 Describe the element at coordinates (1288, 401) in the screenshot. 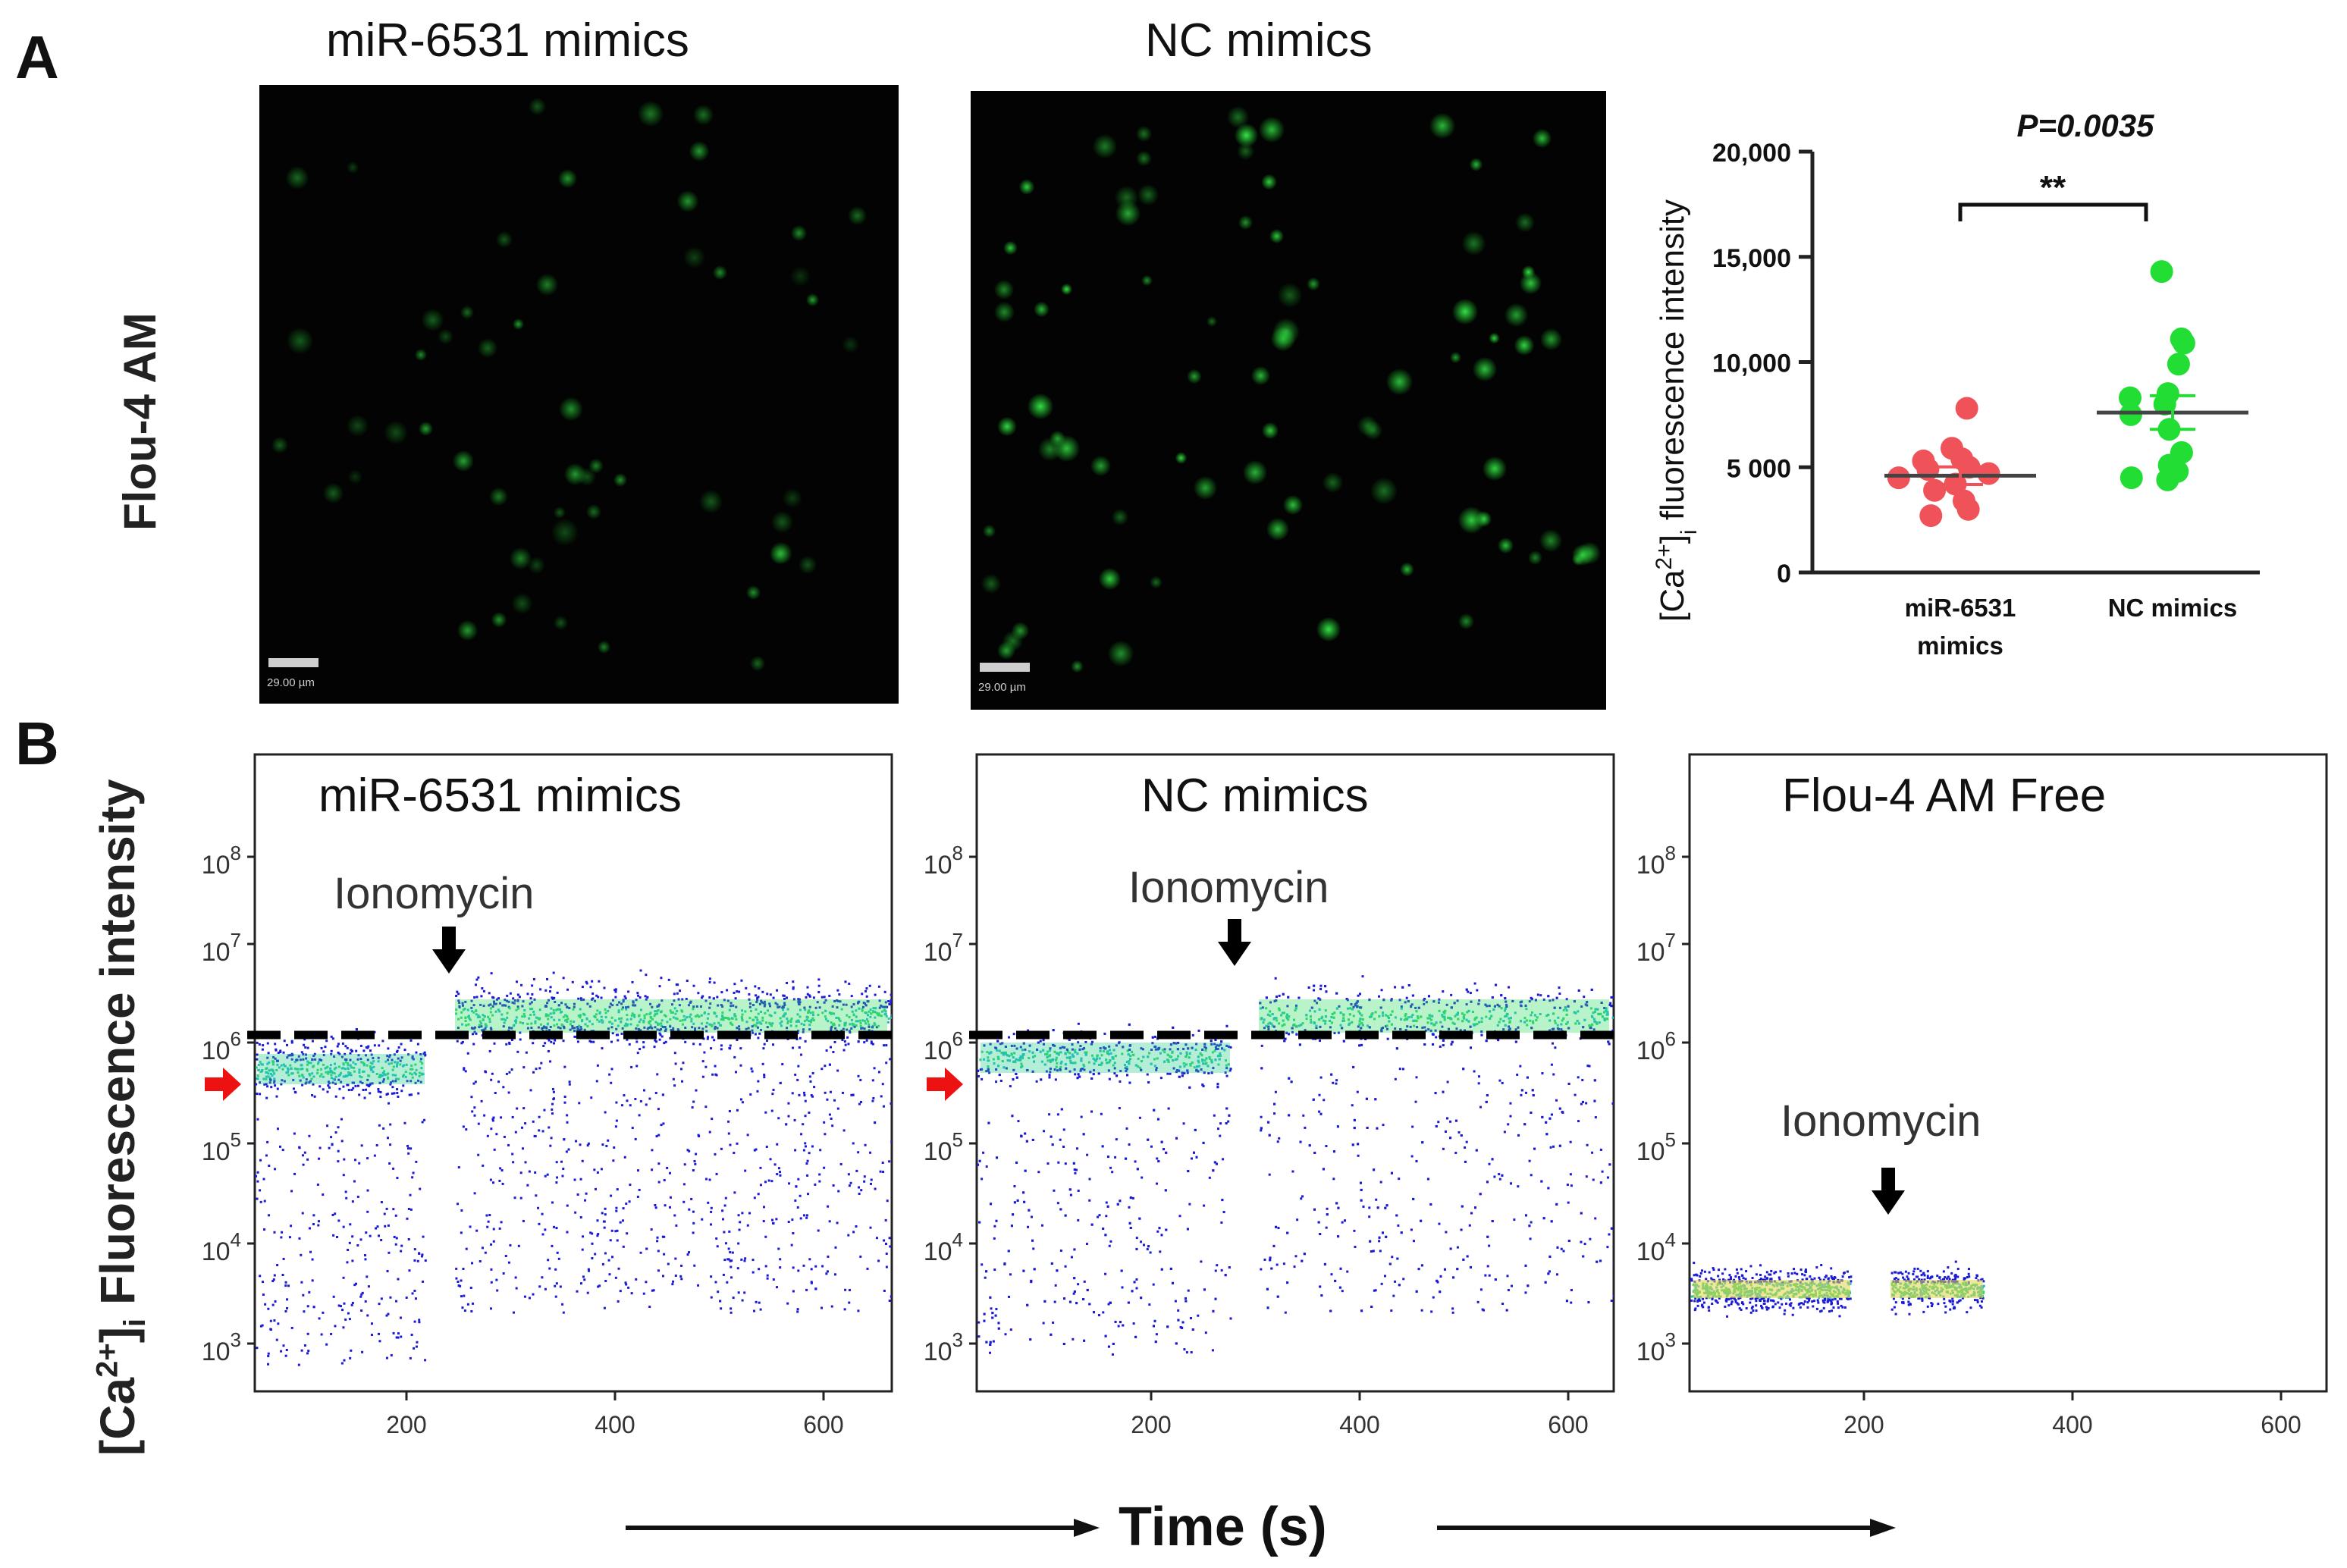

I see `micrograph-nc: 29.00 µm` at that location.